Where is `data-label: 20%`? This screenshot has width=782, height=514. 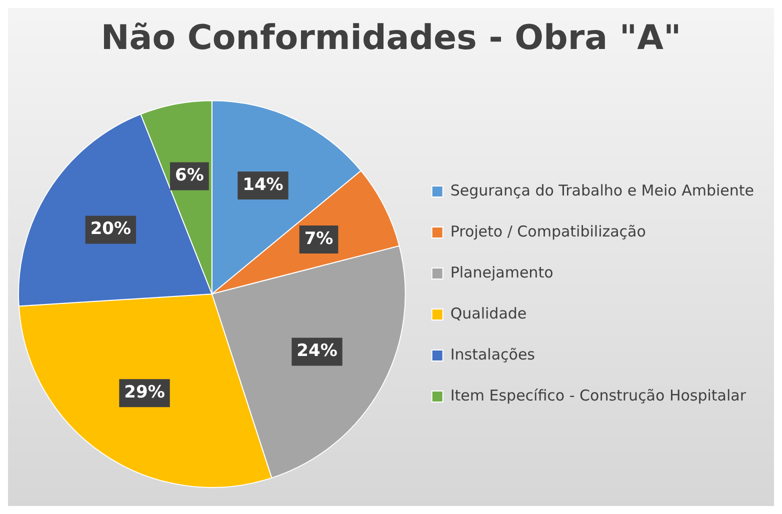 data-label: 20% is located at coordinates (111, 229).